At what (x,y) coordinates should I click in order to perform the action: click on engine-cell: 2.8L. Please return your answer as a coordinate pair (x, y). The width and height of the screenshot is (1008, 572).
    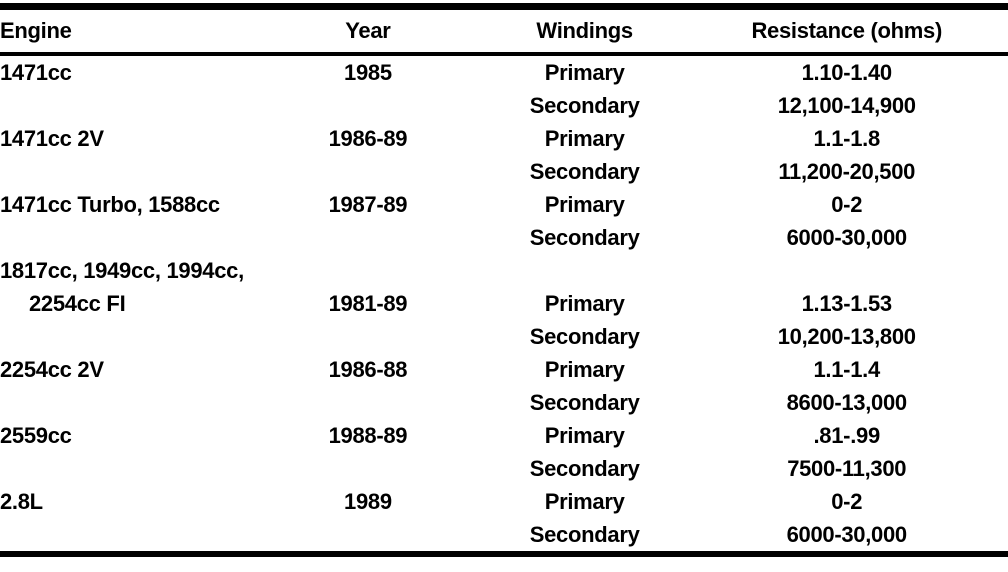
    Looking at the image, I should click on (21, 501).